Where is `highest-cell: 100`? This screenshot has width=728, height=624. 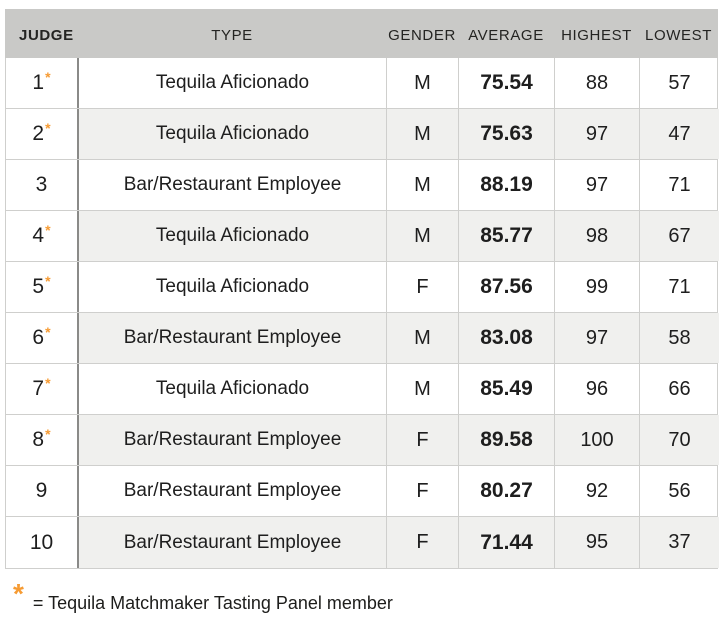
highest-cell: 100 is located at coordinates (597, 440).